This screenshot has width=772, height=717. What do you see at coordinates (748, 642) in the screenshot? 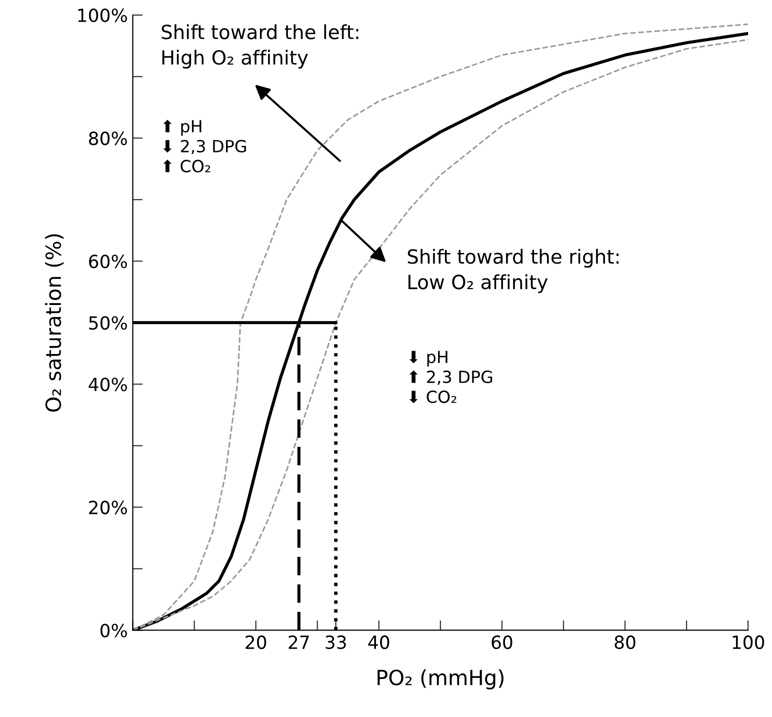
I see `x-tick-label: 100` at bounding box center [748, 642].